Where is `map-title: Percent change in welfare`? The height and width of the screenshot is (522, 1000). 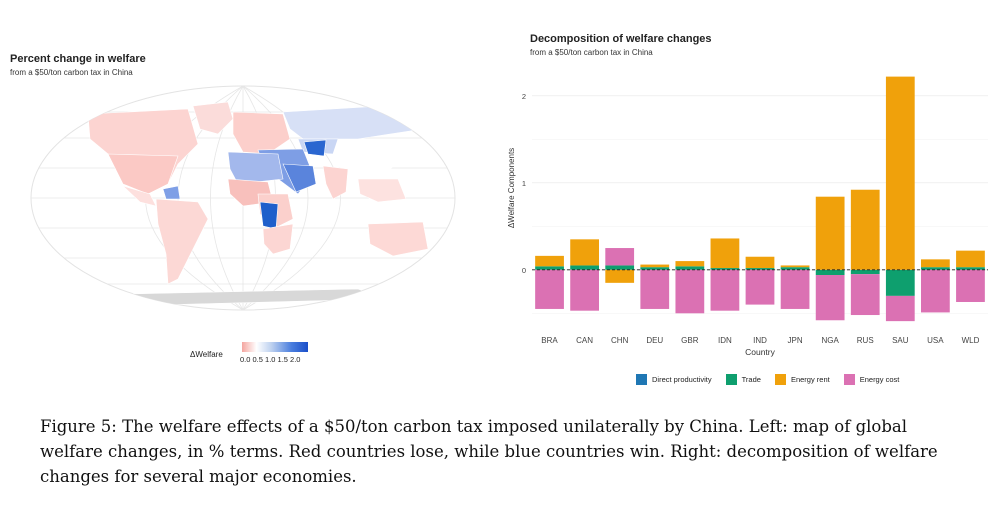 map-title: Percent change in welfare is located at coordinates (78, 59).